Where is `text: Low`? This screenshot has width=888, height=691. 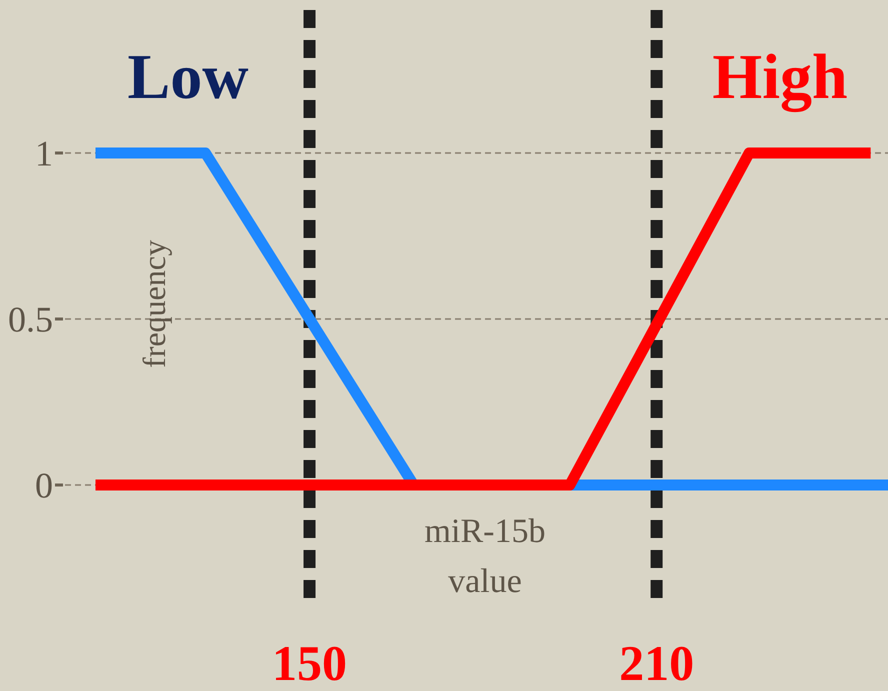 text: Low is located at coordinates (188, 76).